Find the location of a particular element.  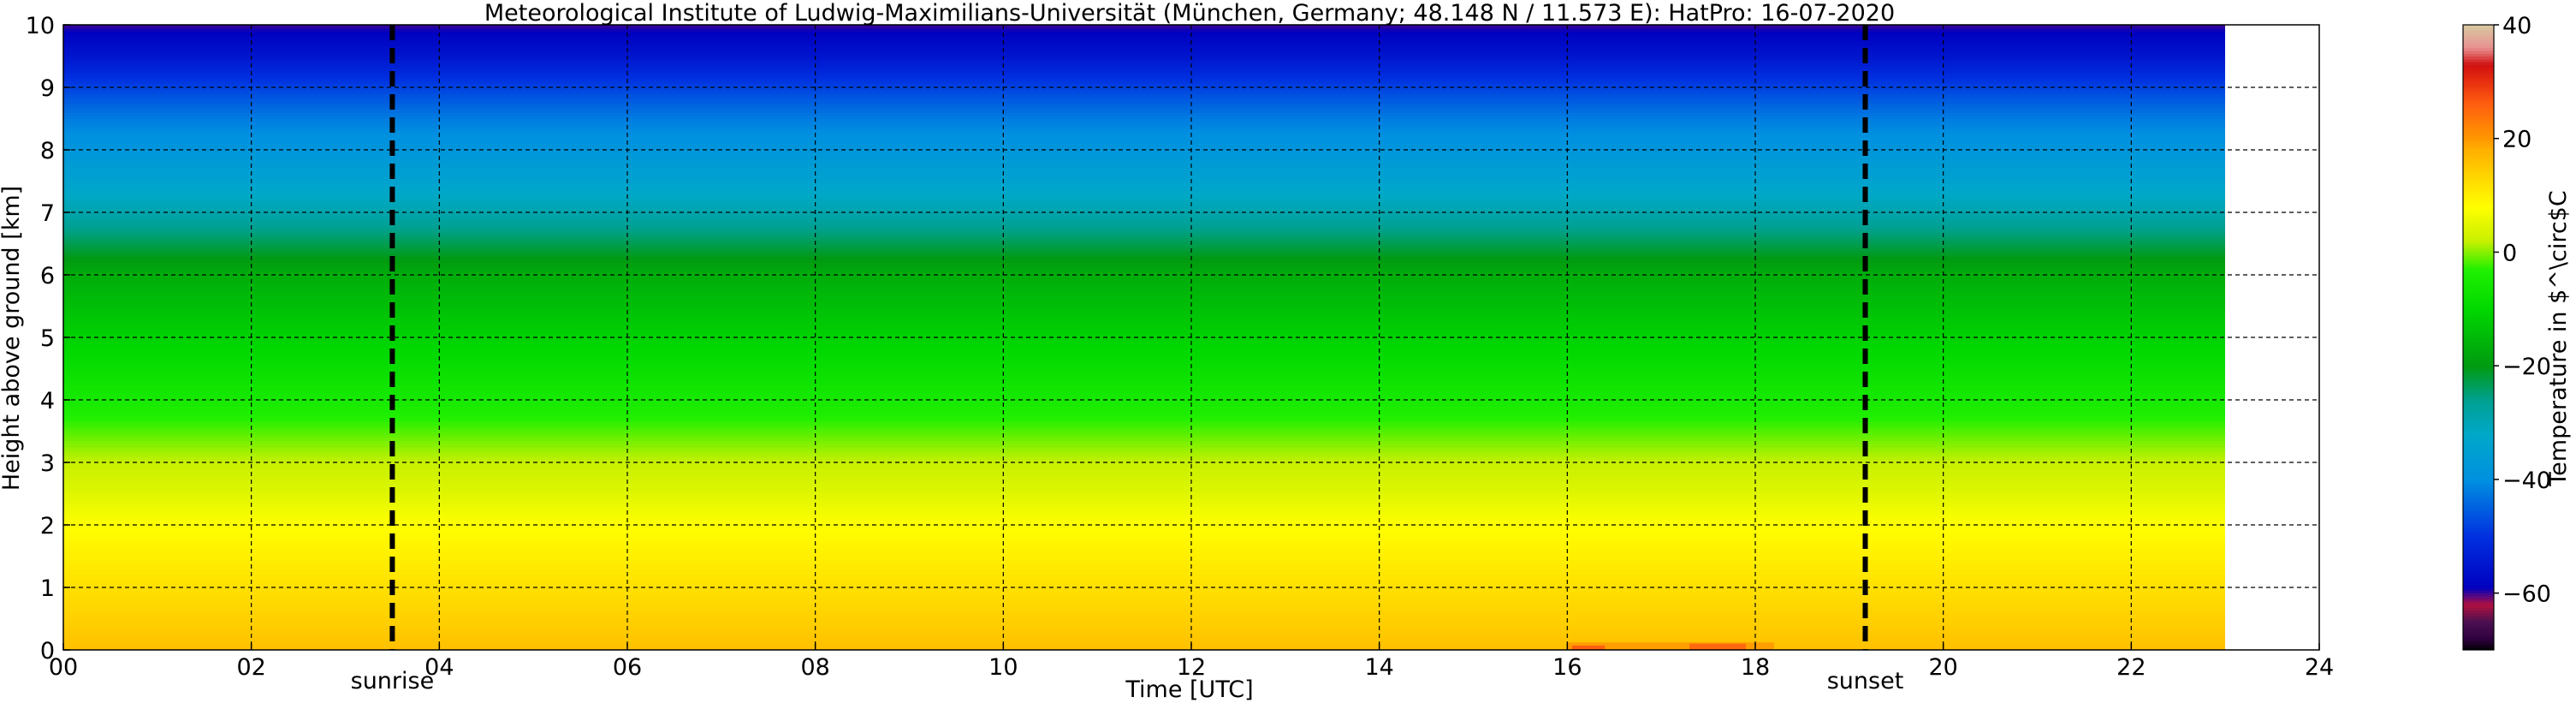

x-tick-label: 02 is located at coordinates (250, 667).